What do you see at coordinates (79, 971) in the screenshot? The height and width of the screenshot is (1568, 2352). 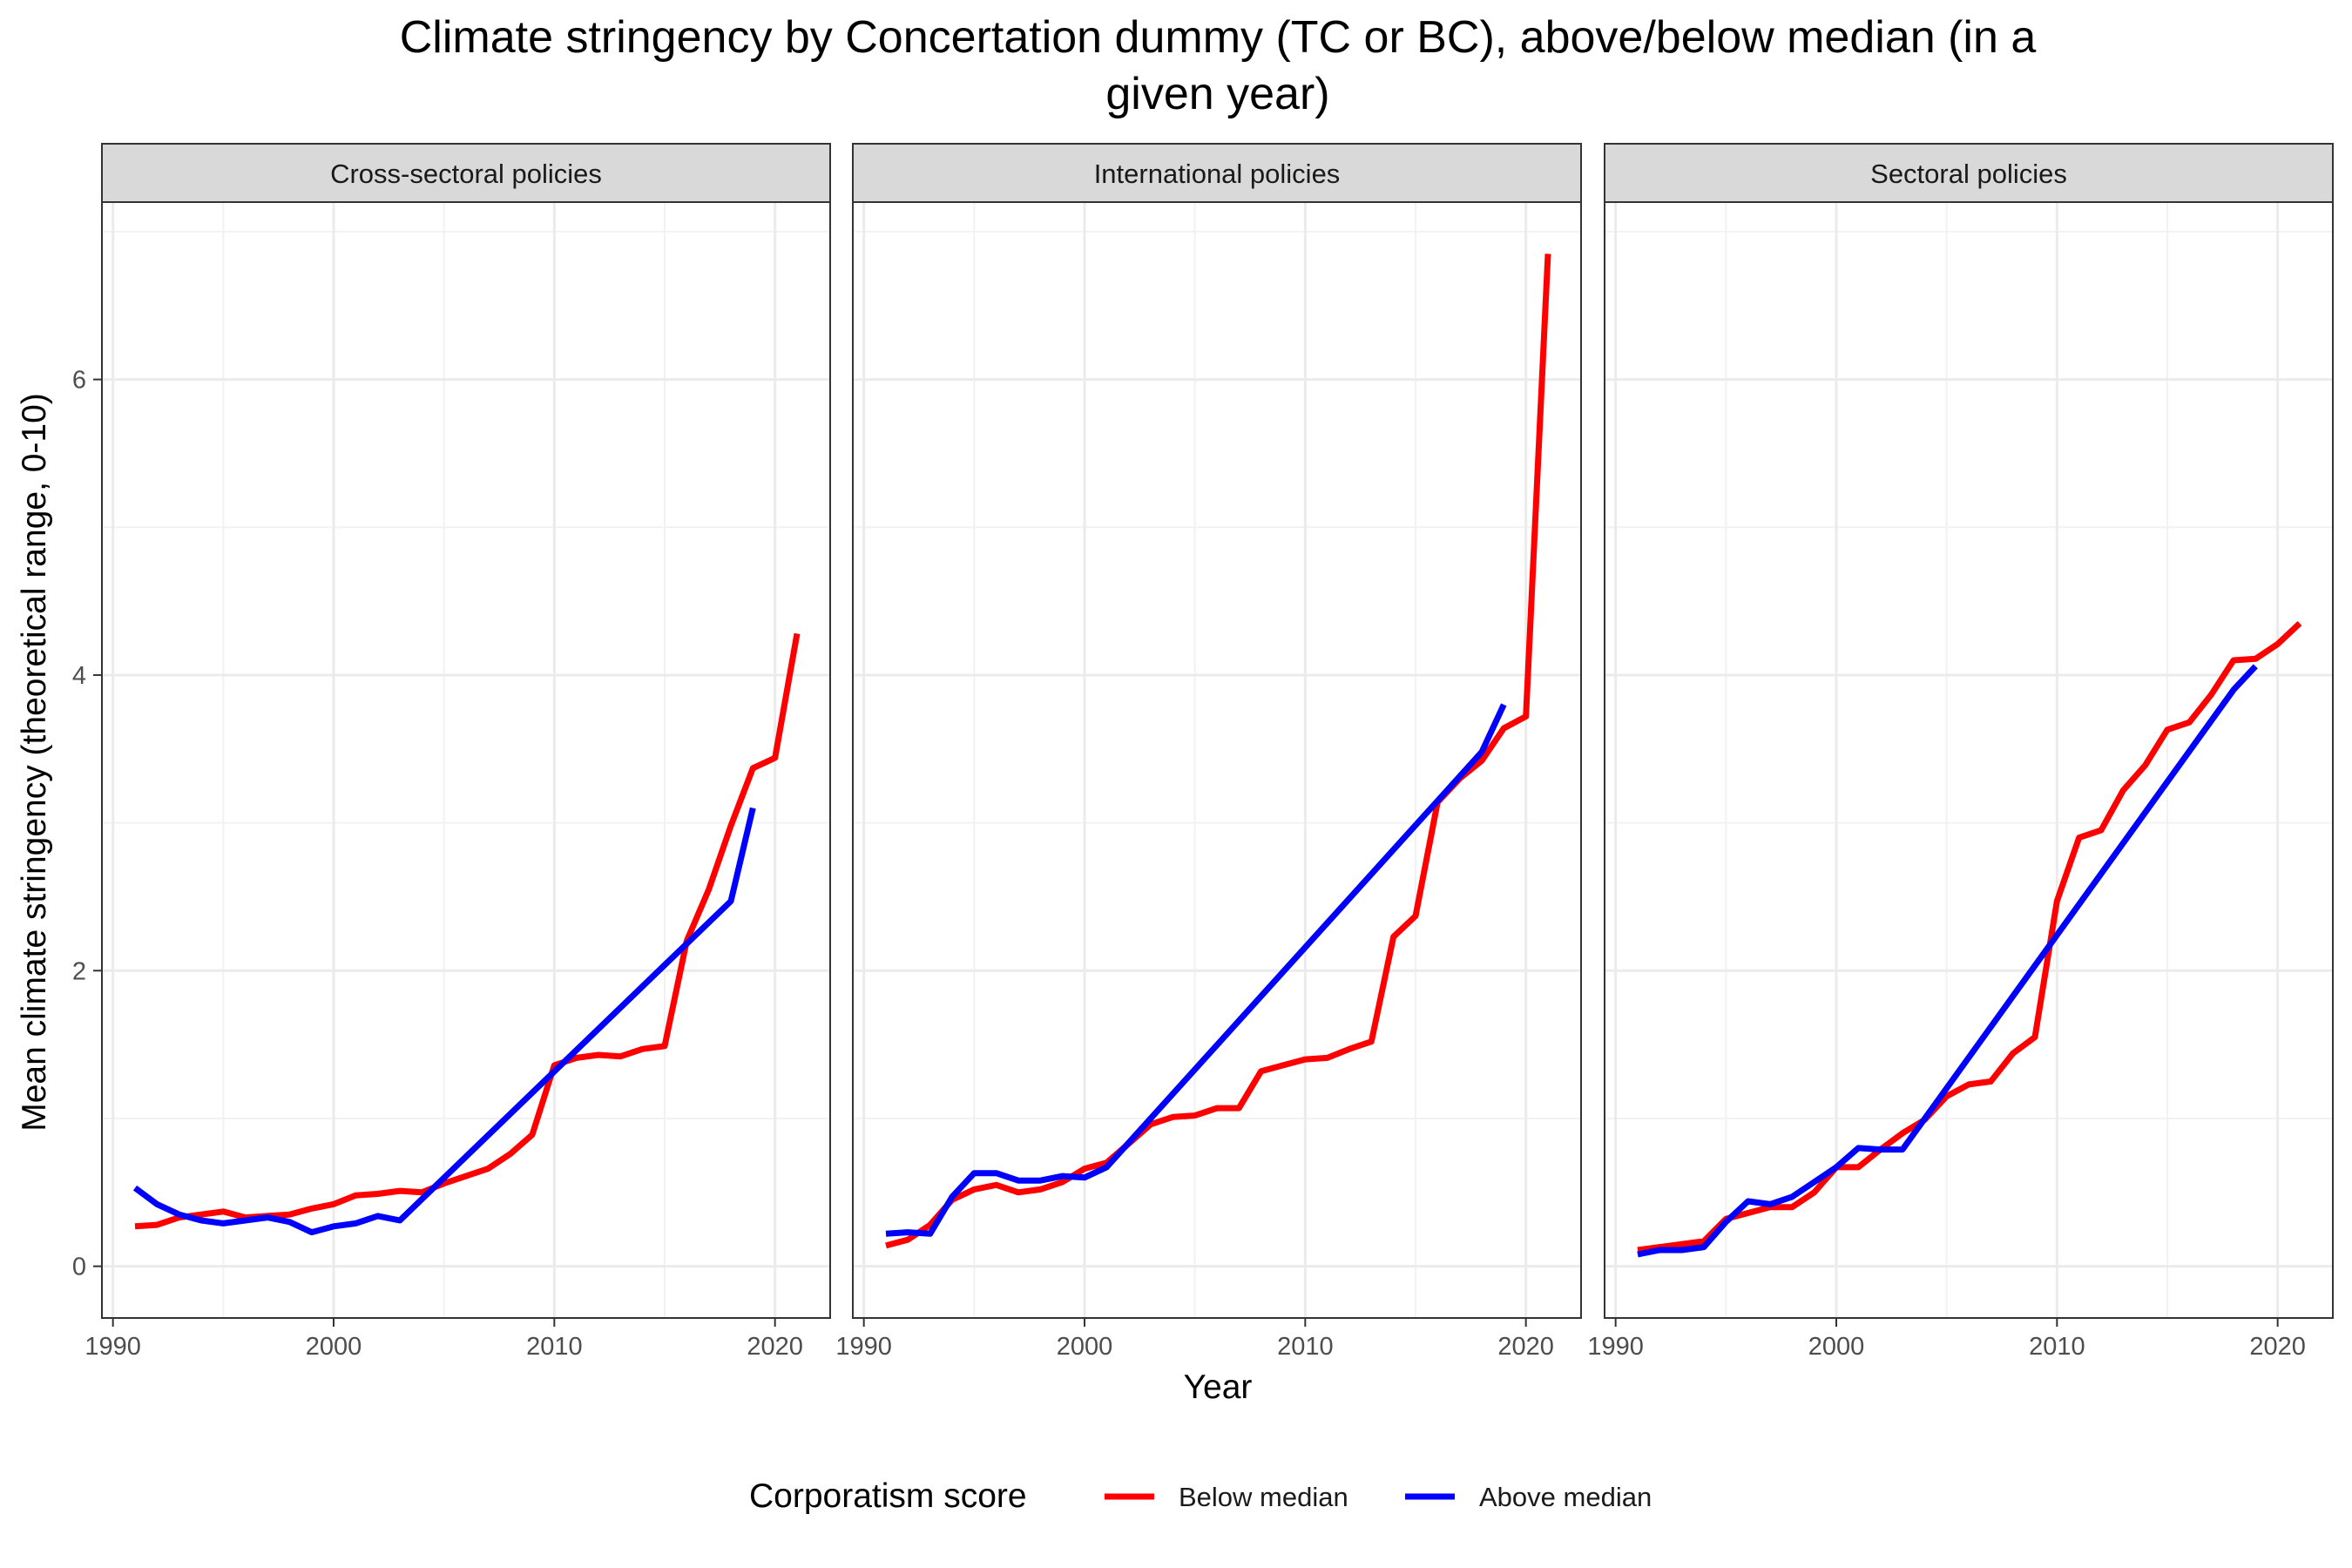 I see `y-tick-label: 2` at bounding box center [79, 971].